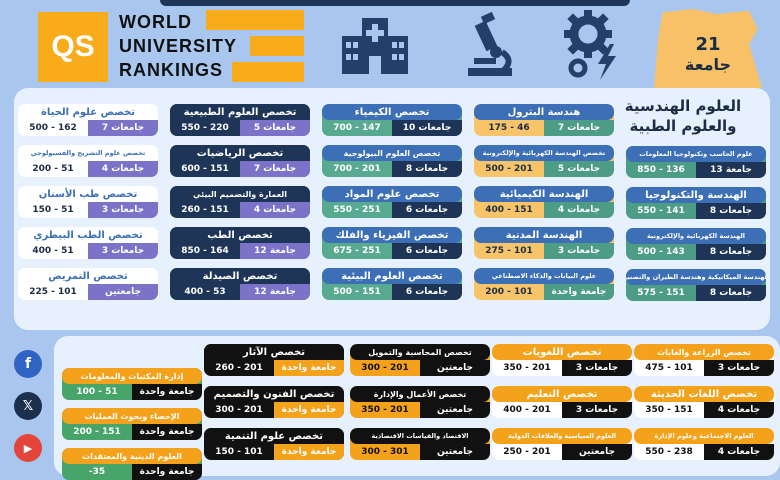  Describe the element at coordinates (420, 352) in the screenshot. I see `card-title: تخصص المحاسبة والتمويل` at that location.